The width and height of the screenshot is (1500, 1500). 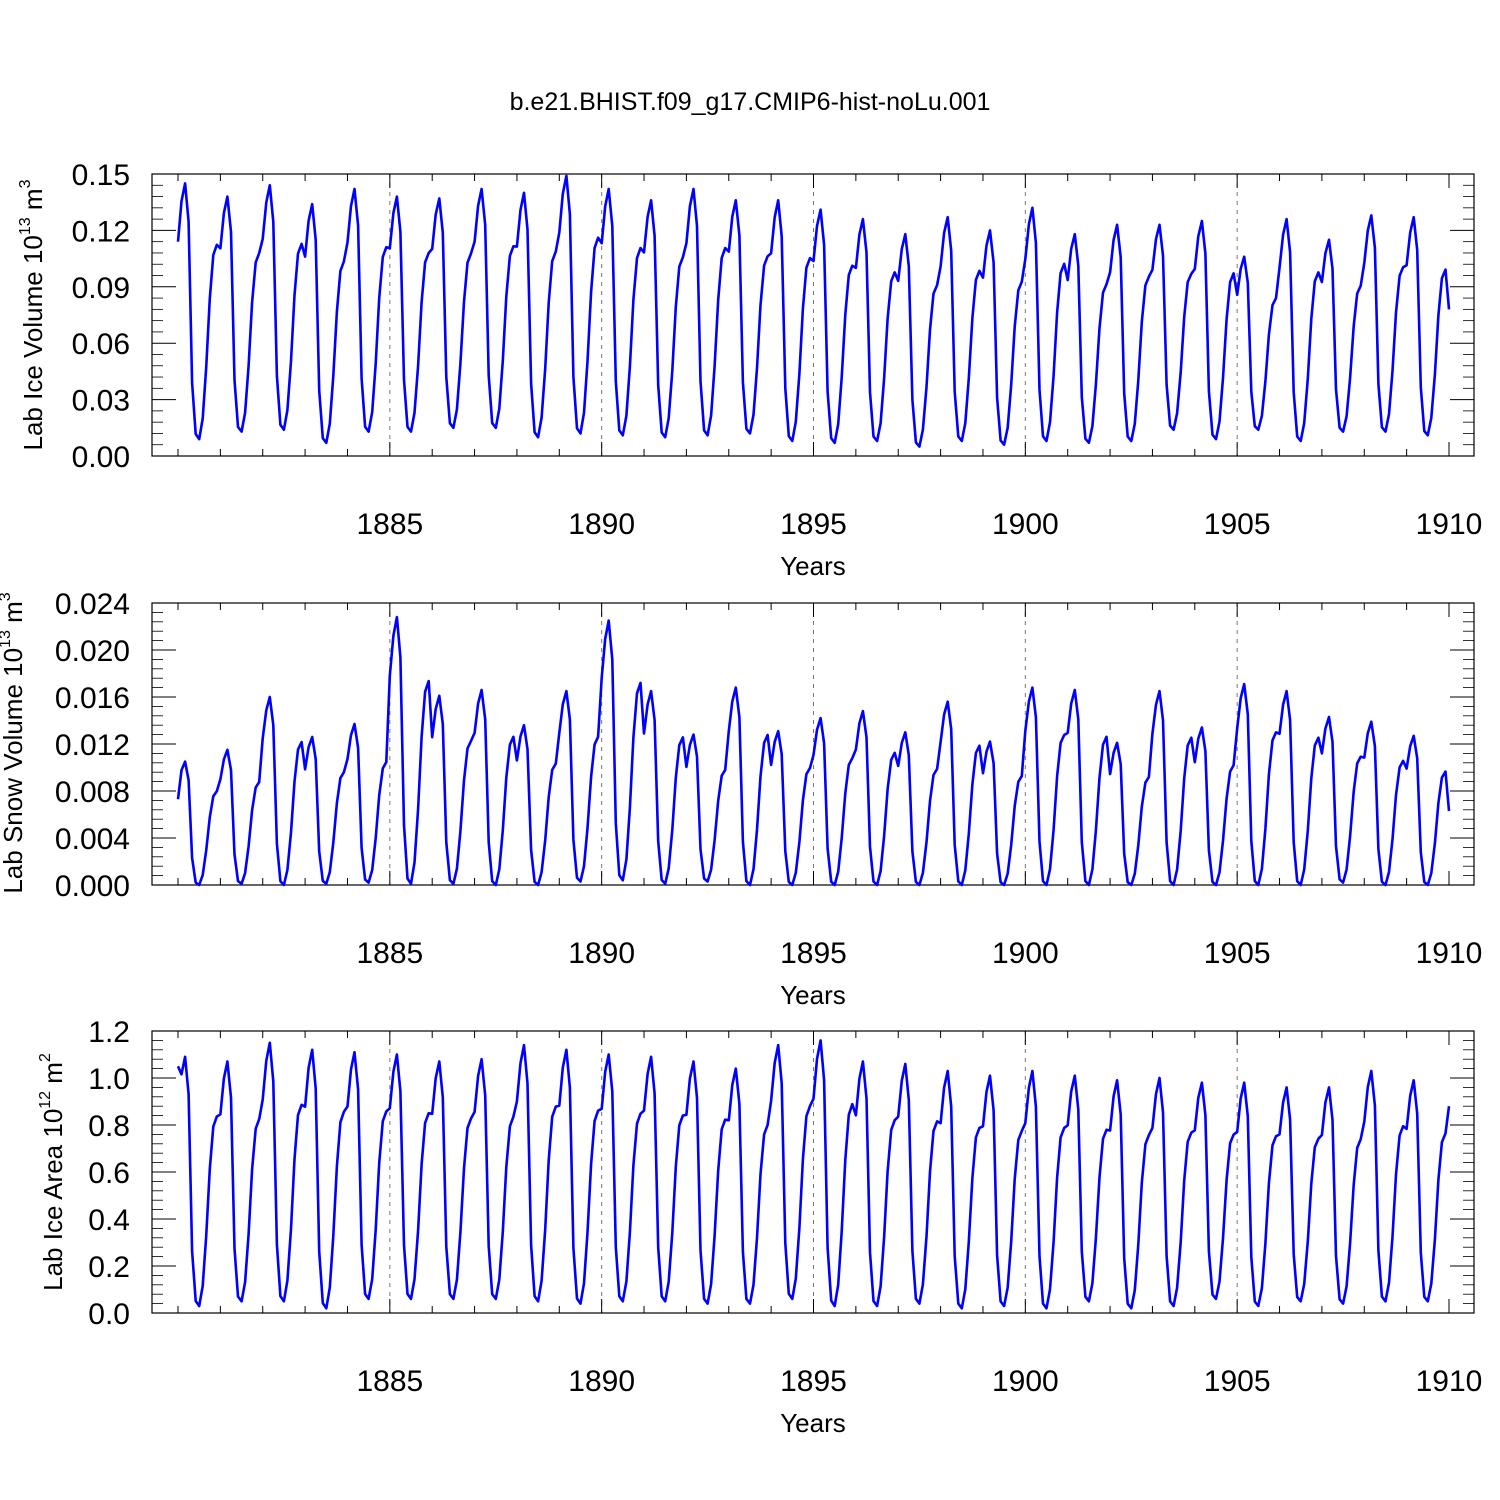 What do you see at coordinates (813, 1381) in the screenshot?
I see `panel-ice-area-x-tick-label: 1895` at bounding box center [813, 1381].